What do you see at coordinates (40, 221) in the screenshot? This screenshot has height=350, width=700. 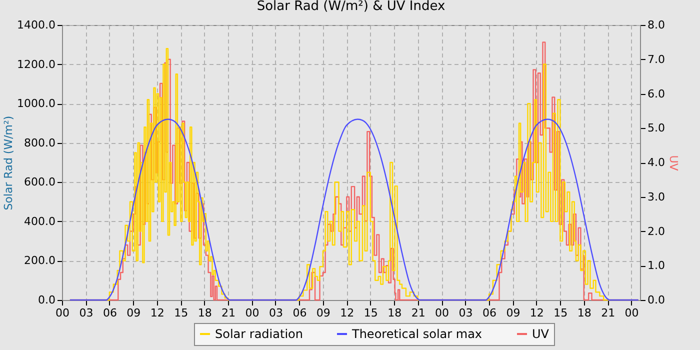 I see `y-tick-label: 400.0` at bounding box center [40, 221].